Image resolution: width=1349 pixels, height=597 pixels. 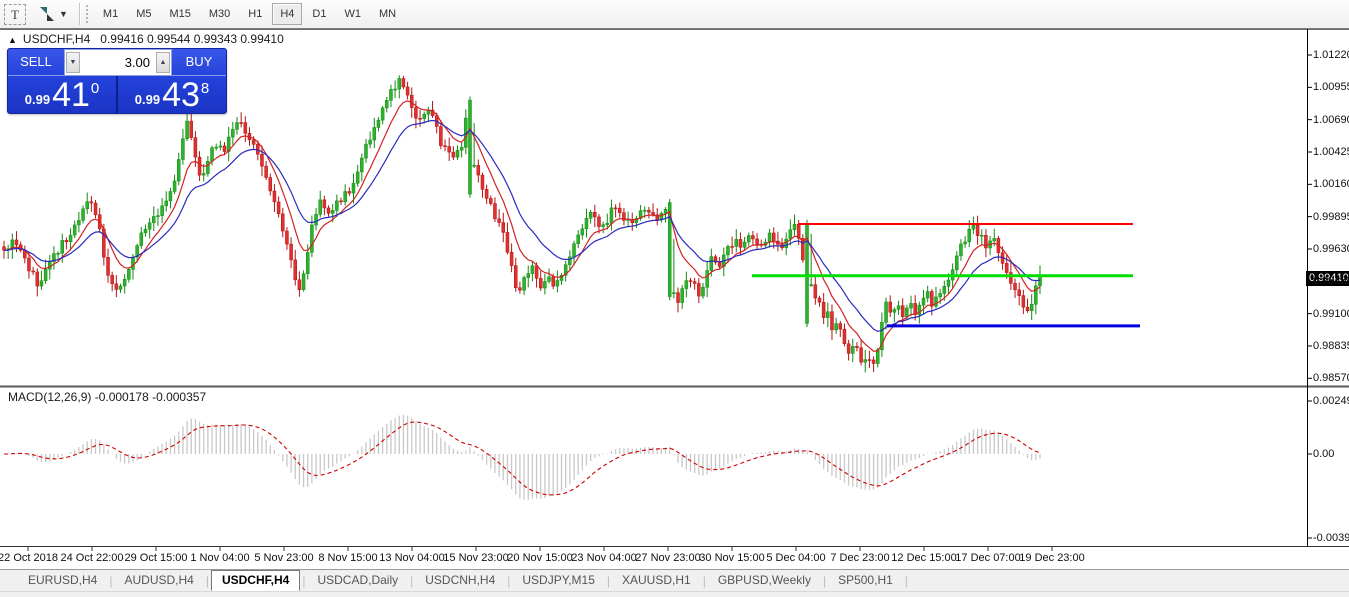 What do you see at coordinates (79, 14) in the screenshot?
I see `toolbar-separator` at bounding box center [79, 14].